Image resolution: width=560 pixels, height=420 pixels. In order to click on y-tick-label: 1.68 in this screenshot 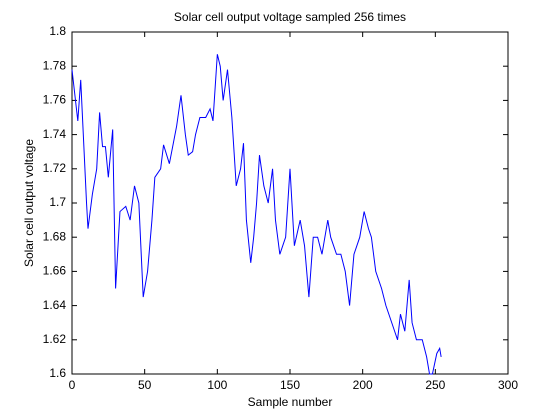, I will do `click(55, 236)`.